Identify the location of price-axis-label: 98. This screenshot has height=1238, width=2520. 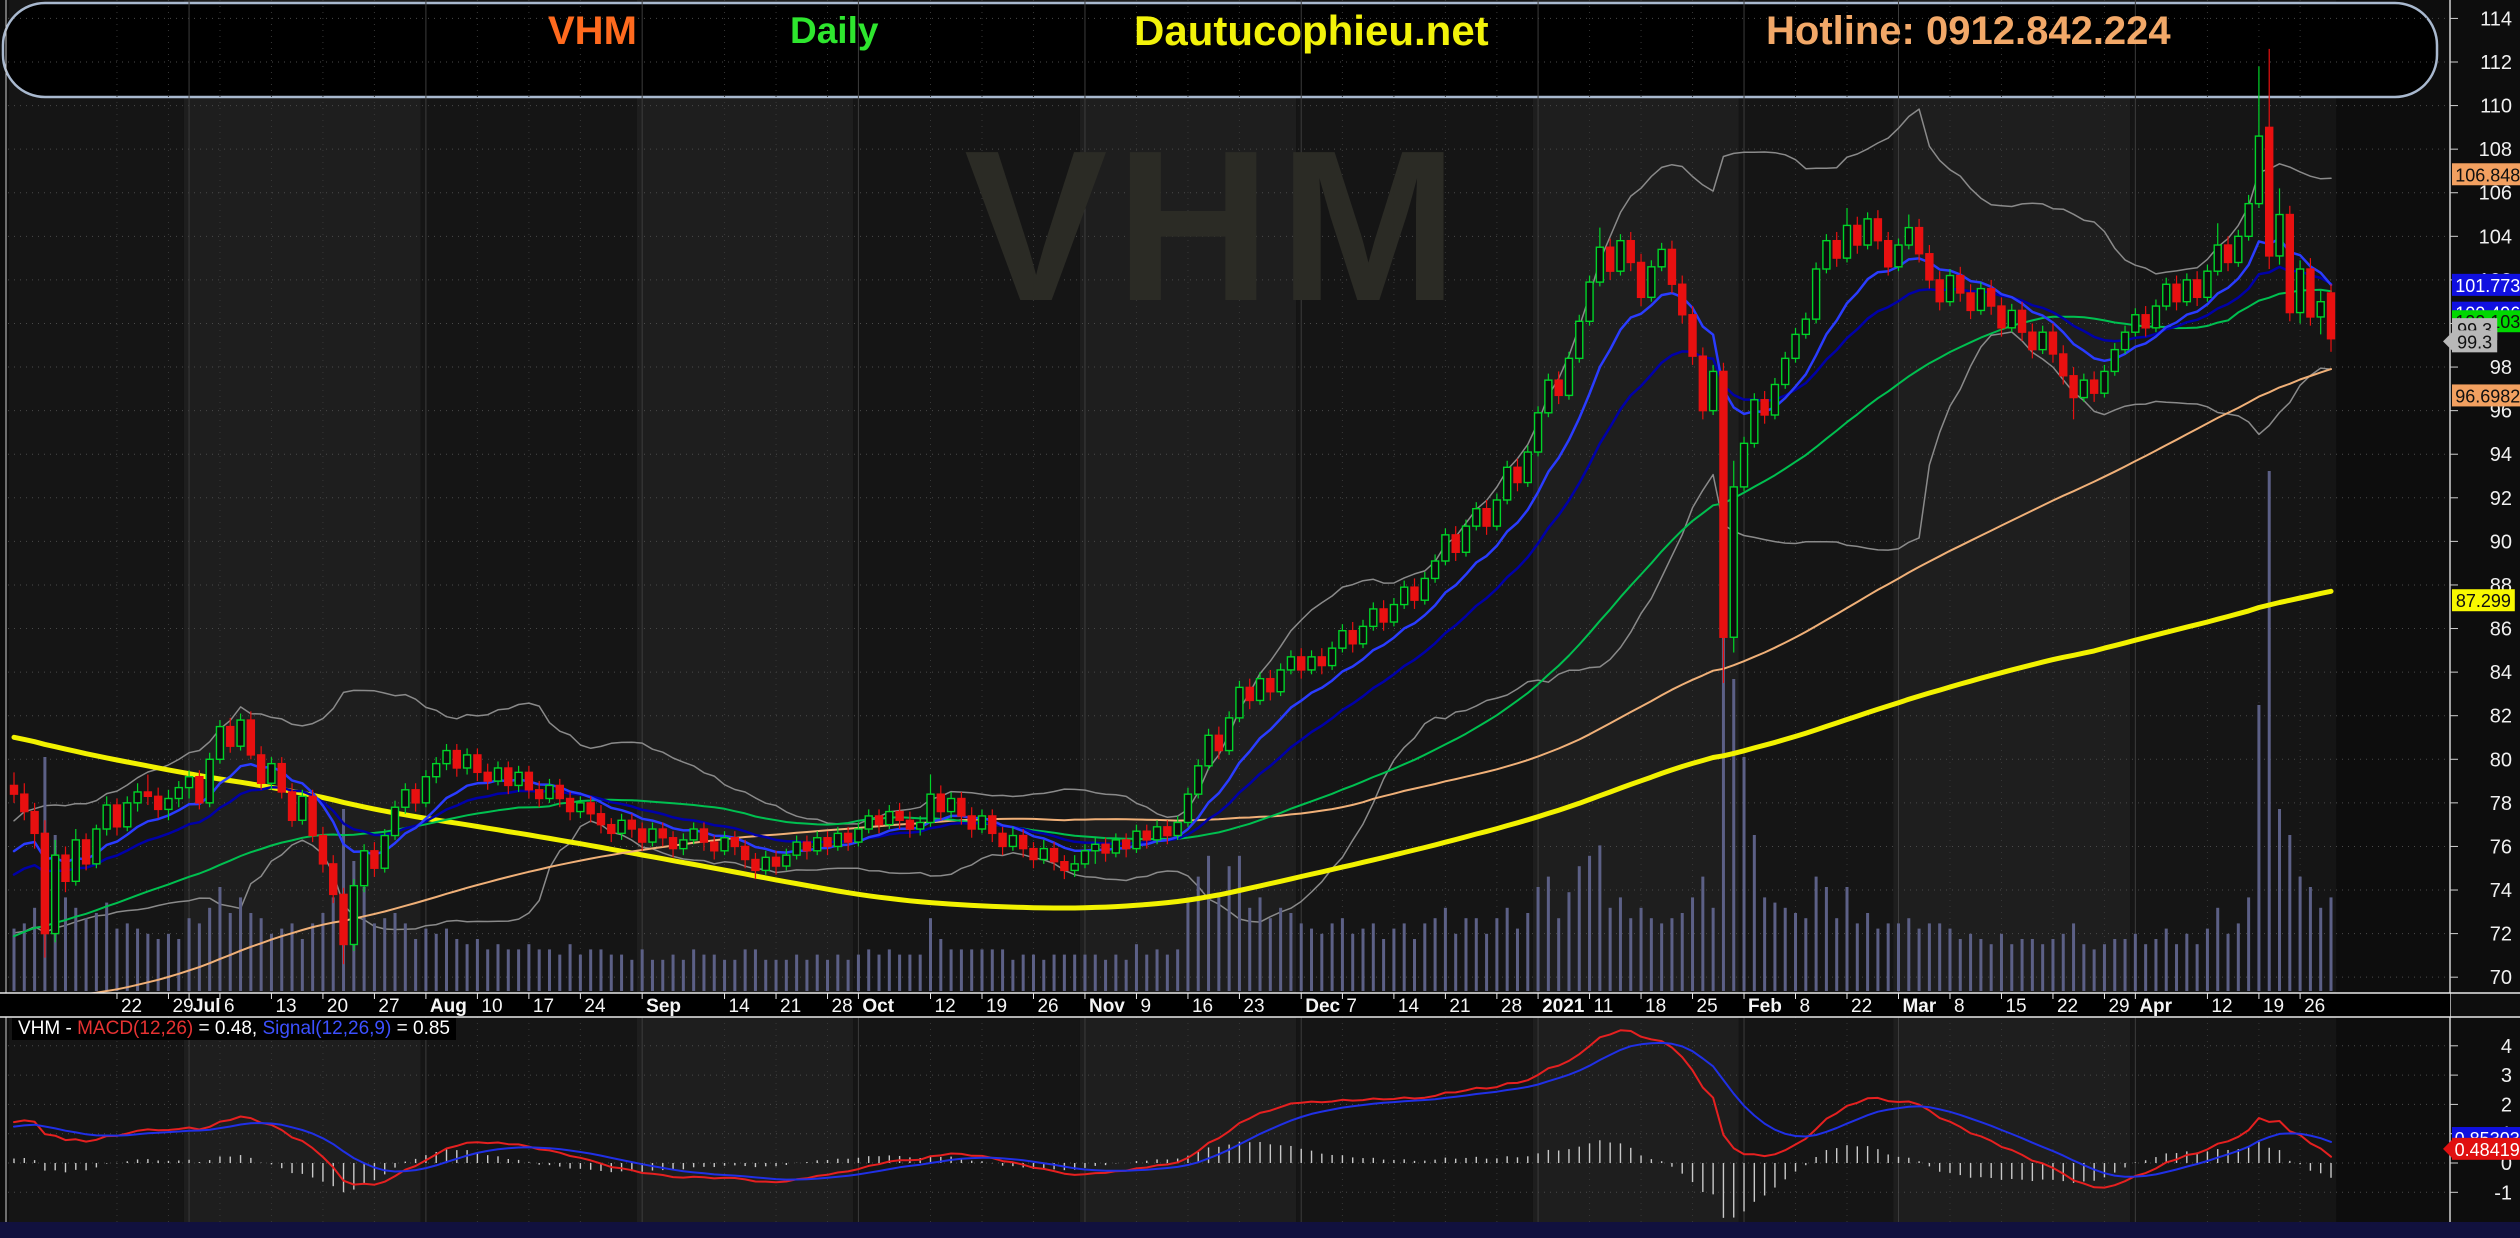
(2501, 368).